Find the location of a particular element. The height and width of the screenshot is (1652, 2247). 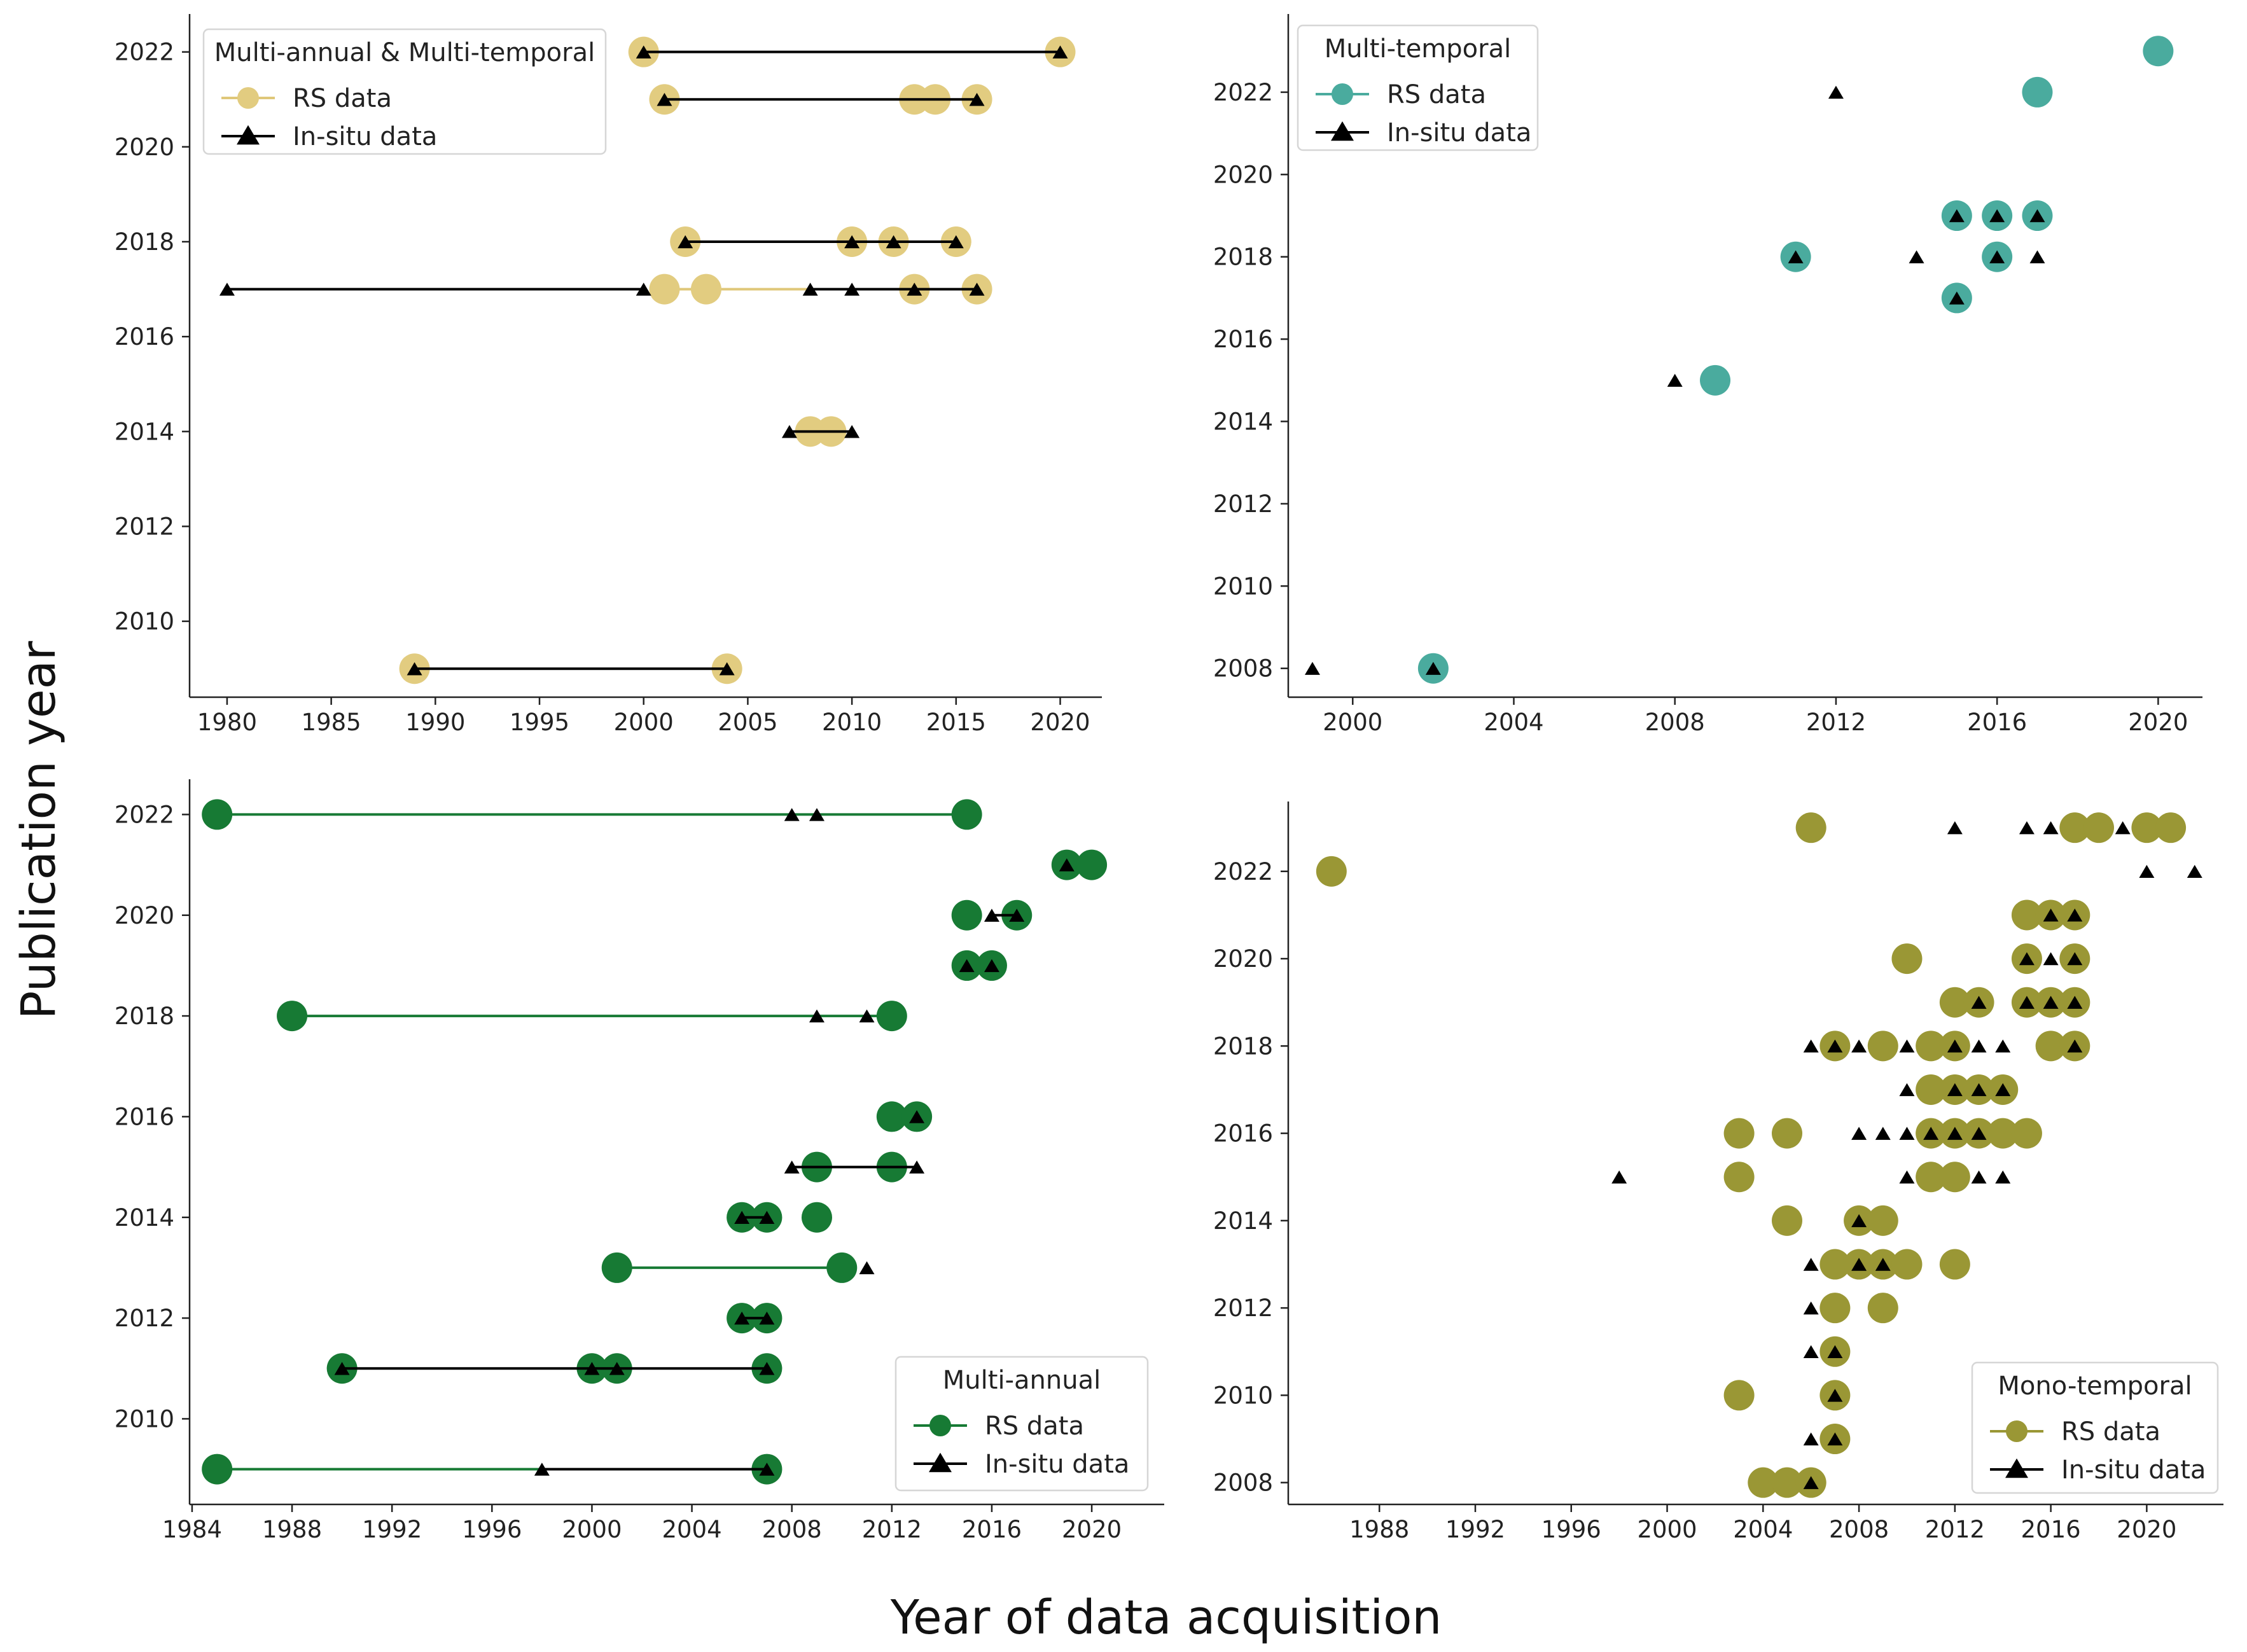

x-tick-label: 2012 is located at coordinates (892, 1529).